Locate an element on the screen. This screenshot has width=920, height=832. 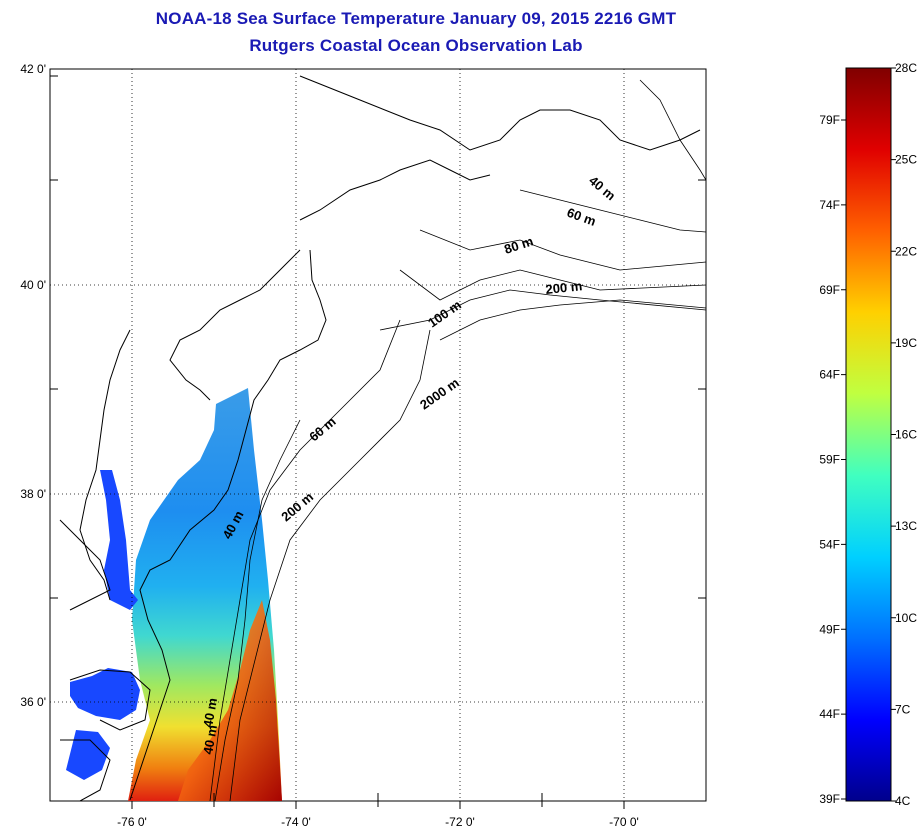
fahrenheit-label: 79F is located at coordinates (829, 120).